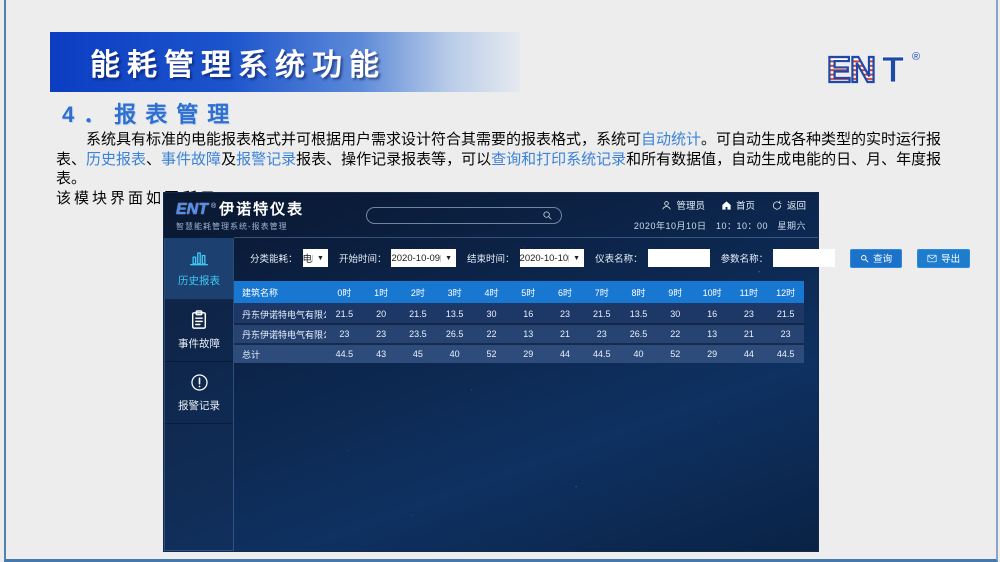 This screenshot has width=1000, height=562. What do you see at coordinates (232, 226) in the screenshot?
I see `app-subtitle: 智慧能耗管理系统-报表管理` at bounding box center [232, 226].